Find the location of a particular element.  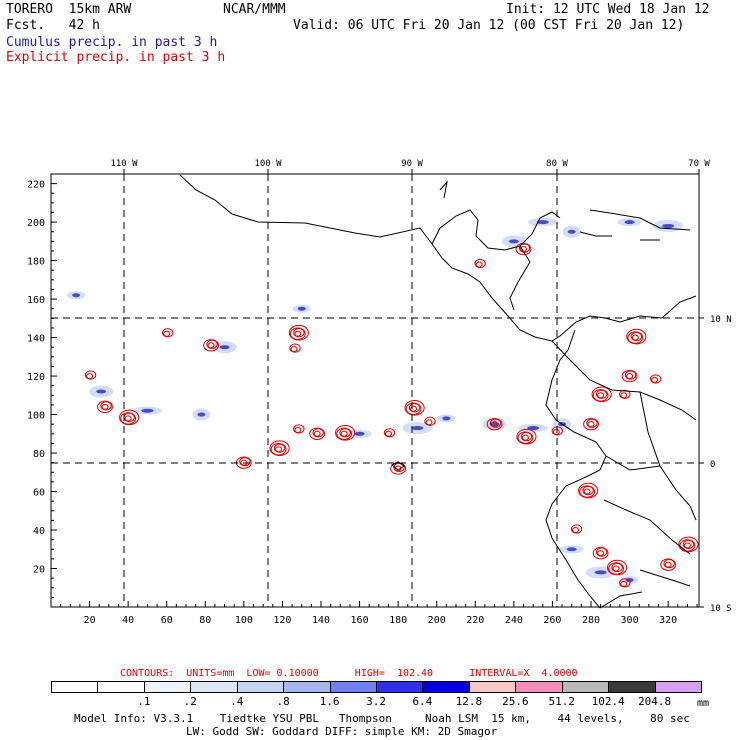

x-tick-label: 180 is located at coordinates (398, 620).